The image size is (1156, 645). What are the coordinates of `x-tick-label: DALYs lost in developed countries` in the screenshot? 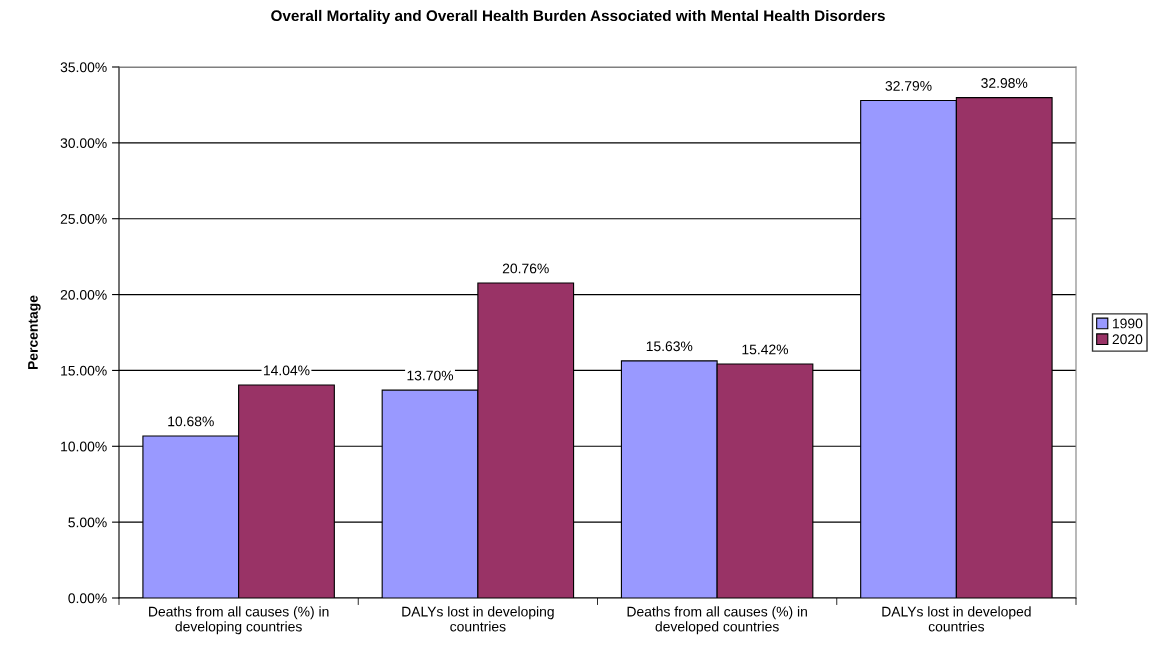 It's located at (956, 619).